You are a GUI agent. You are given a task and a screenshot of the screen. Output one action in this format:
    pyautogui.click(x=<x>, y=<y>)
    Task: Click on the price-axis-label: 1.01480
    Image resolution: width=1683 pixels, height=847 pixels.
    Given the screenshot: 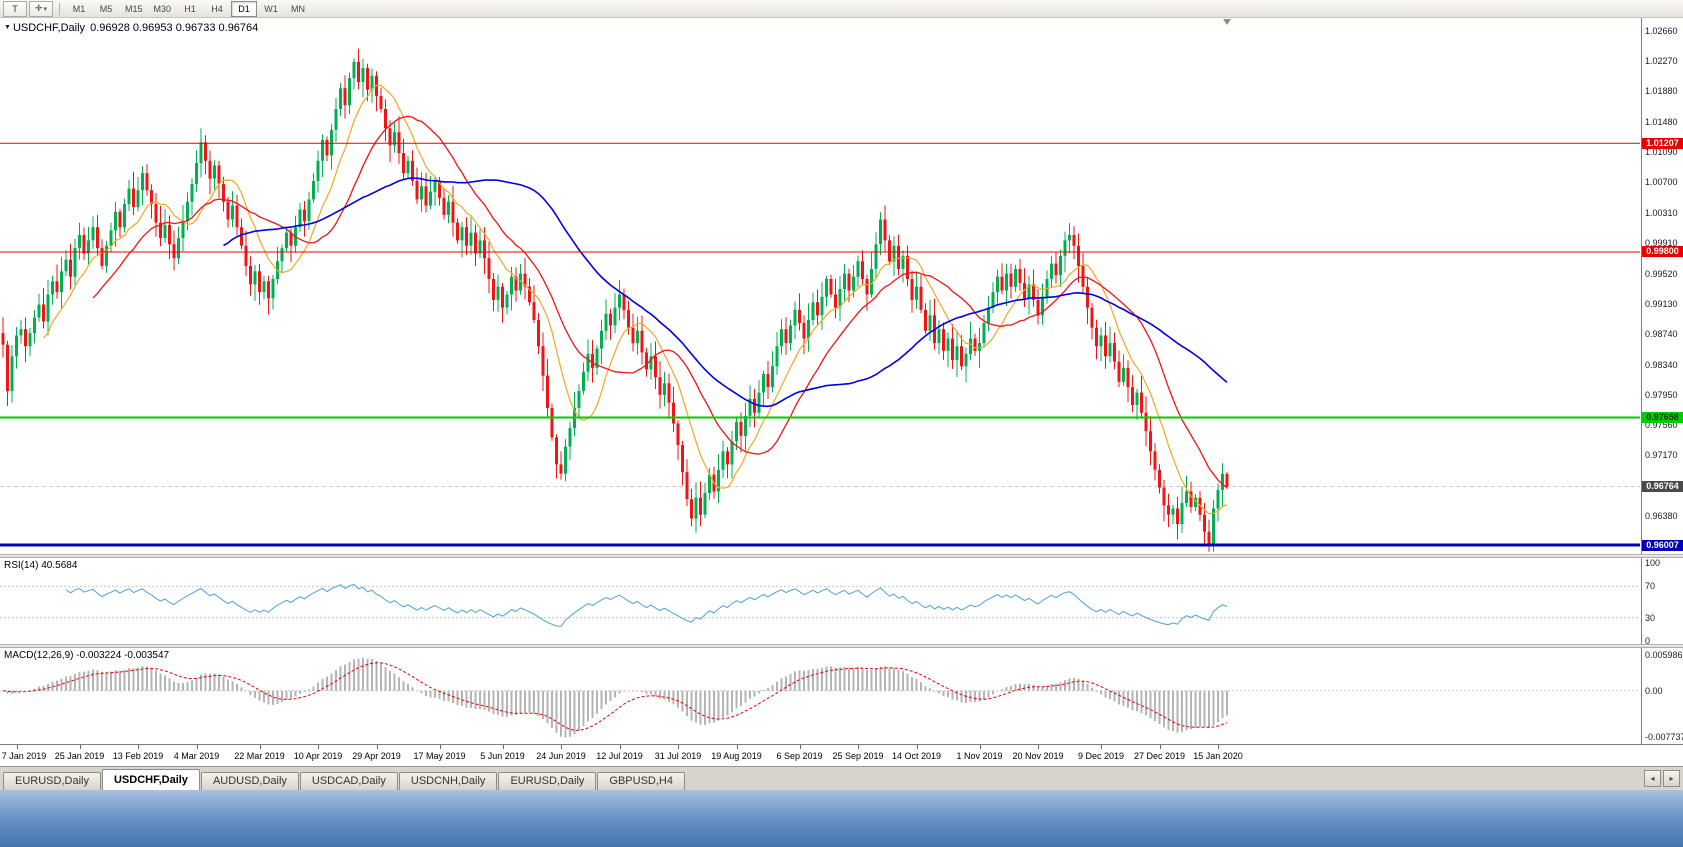 What is the action you would take?
    pyautogui.click(x=1661, y=122)
    